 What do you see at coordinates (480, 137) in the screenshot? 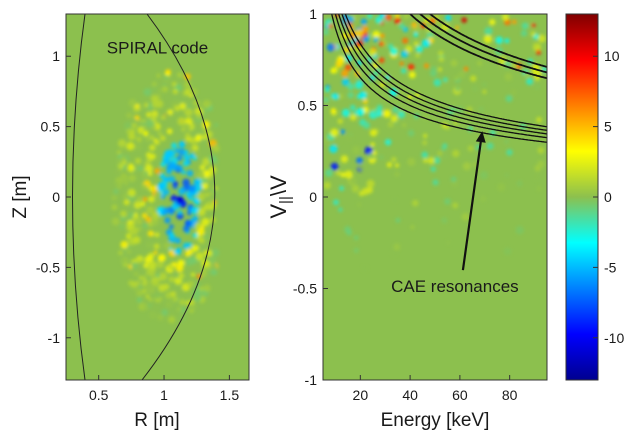
I see `cae-arrow-head` at bounding box center [480, 137].